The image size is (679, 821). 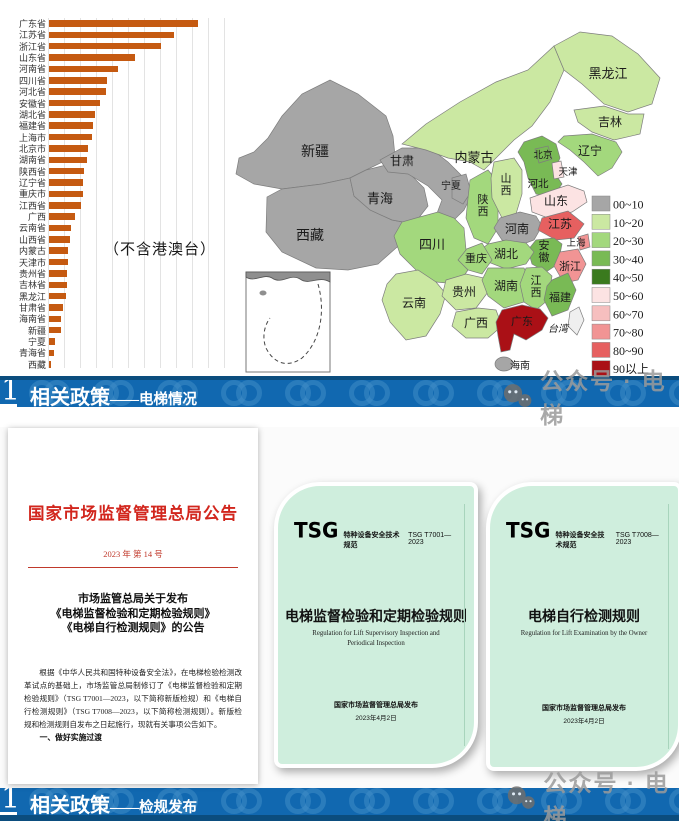 What do you see at coordinates (288, 322) in the screenshot?
I see `south-china-sea-inset` at bounding box center [288, 322].